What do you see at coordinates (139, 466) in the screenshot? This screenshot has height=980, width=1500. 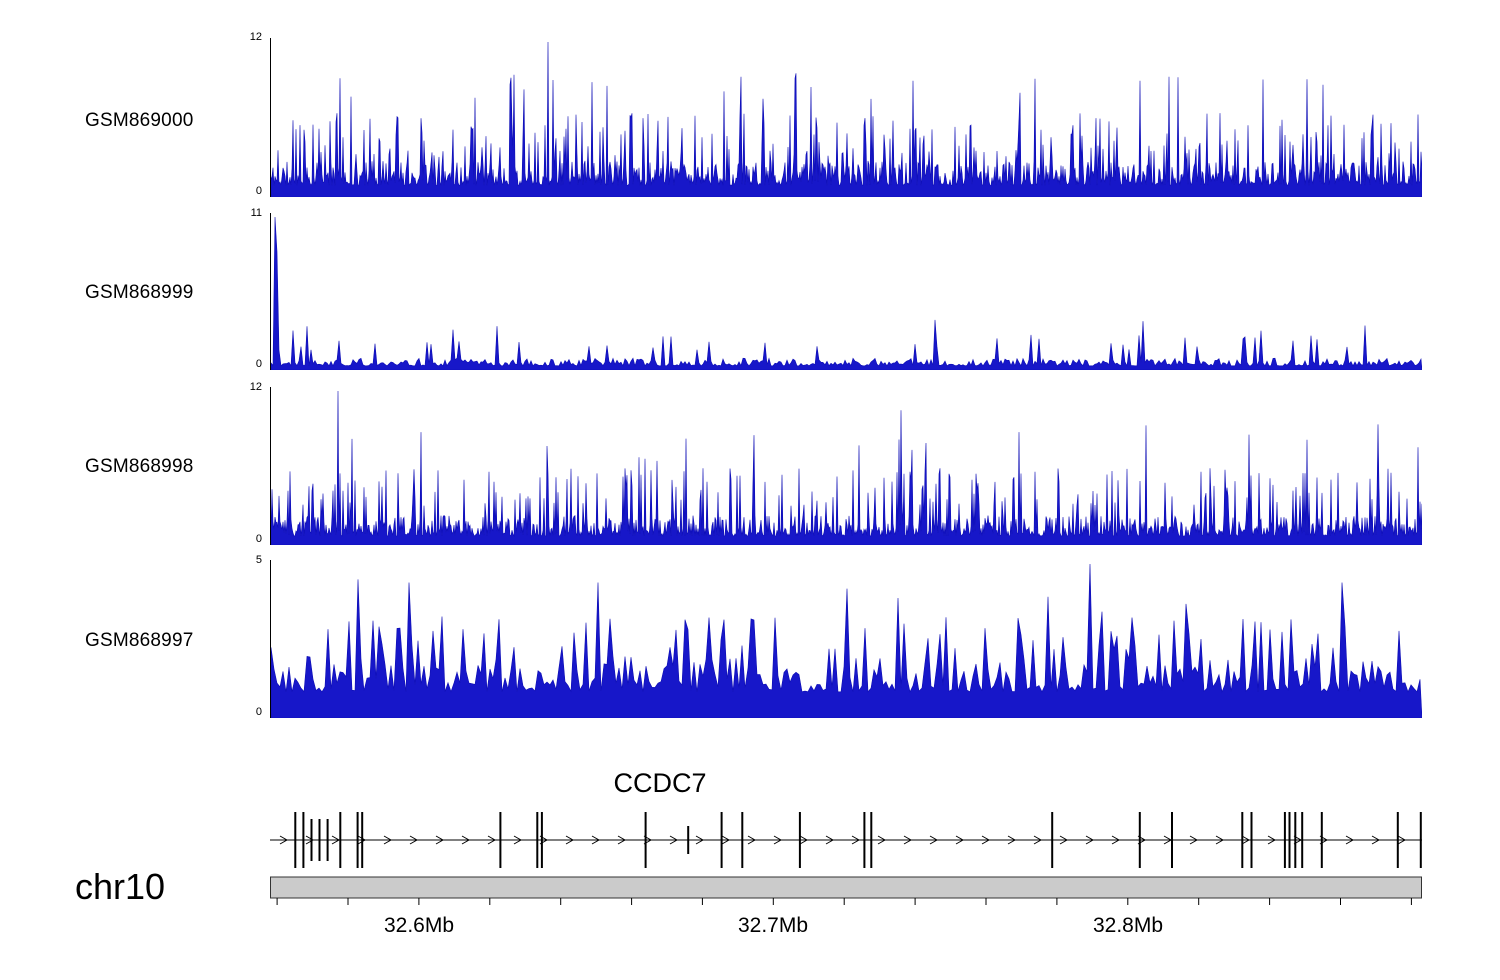 I see `track-label: GSM868998` at bounding box center [139, 466].